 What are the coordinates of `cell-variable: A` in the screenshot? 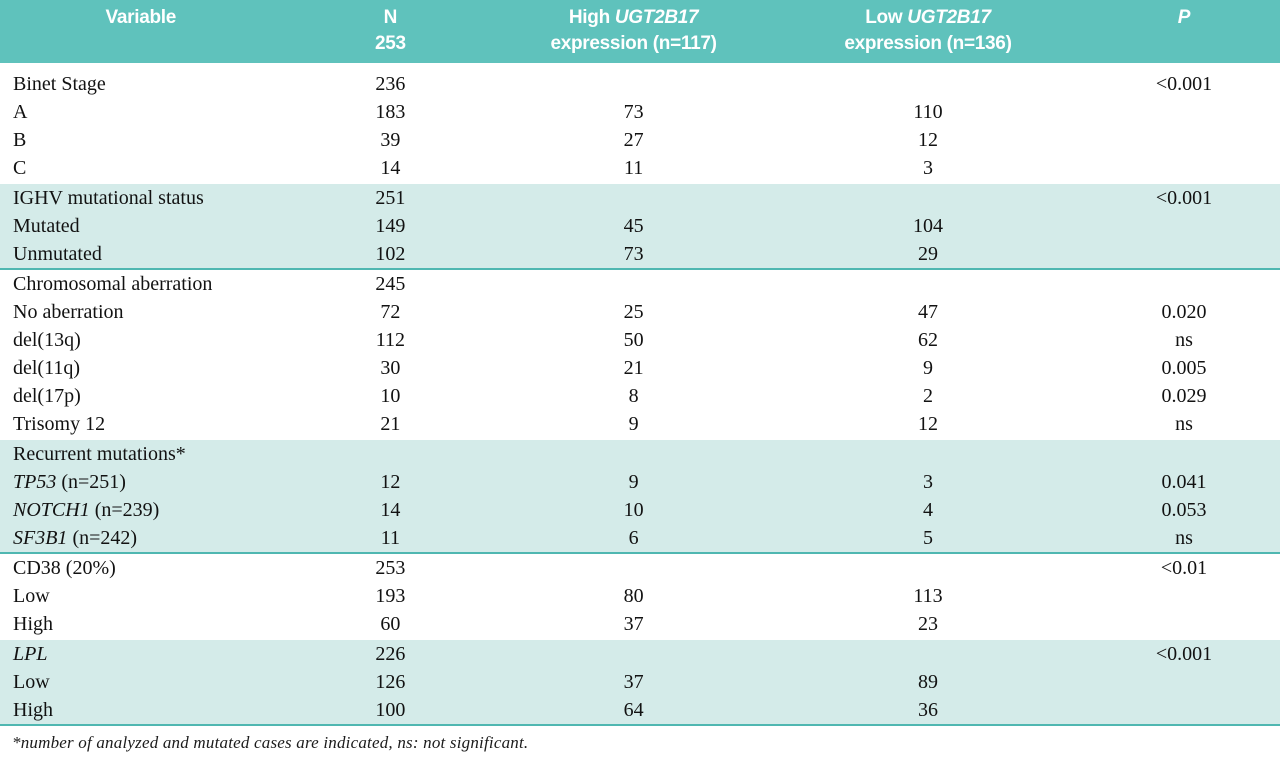 It's located at (20, 112).